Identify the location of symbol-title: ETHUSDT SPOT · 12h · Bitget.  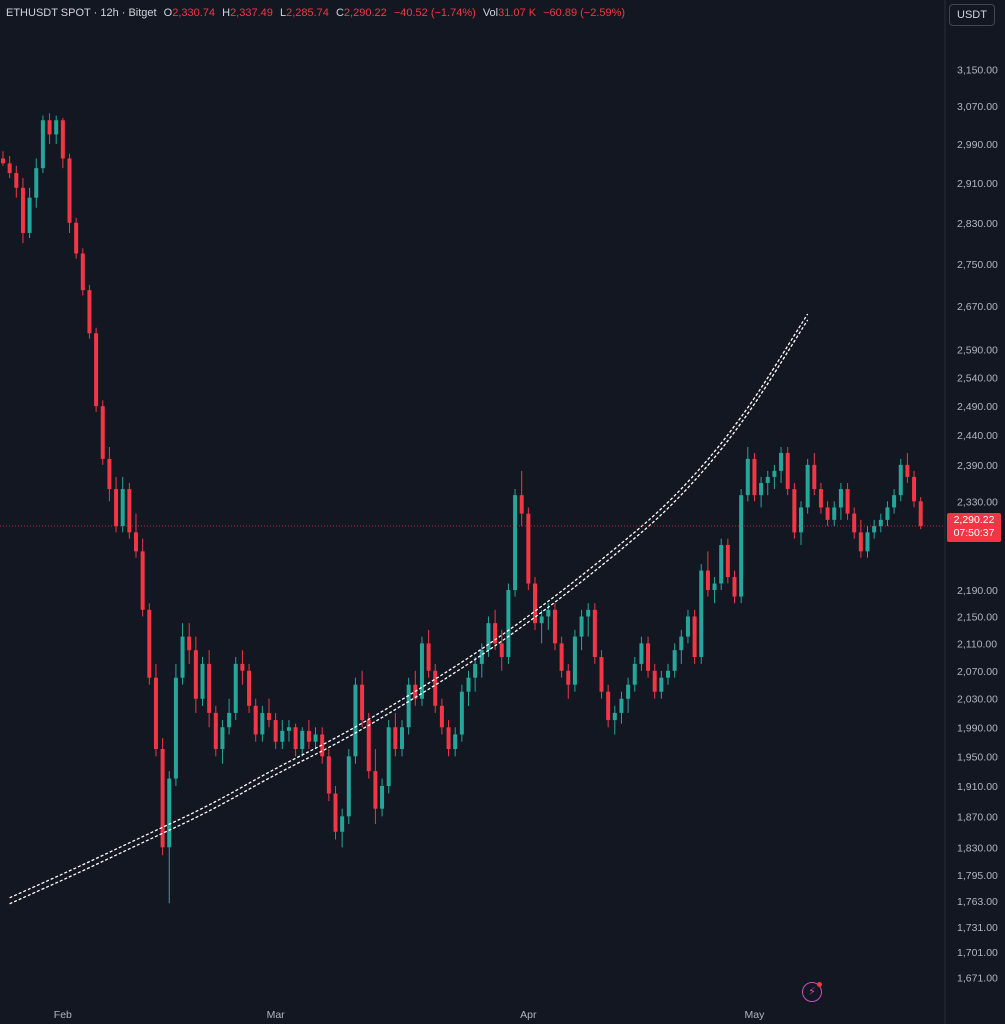
(81, 13).